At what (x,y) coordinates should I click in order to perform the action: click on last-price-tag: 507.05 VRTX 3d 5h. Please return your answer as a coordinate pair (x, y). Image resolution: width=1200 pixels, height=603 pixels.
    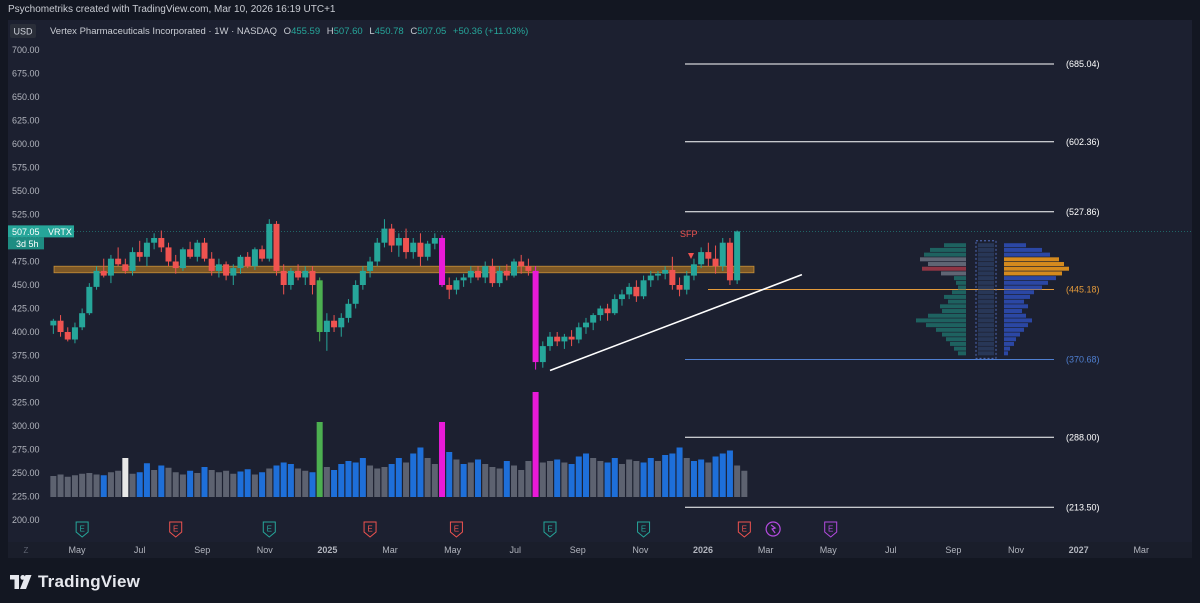
    Looking at the image, I should click on (41, 237).